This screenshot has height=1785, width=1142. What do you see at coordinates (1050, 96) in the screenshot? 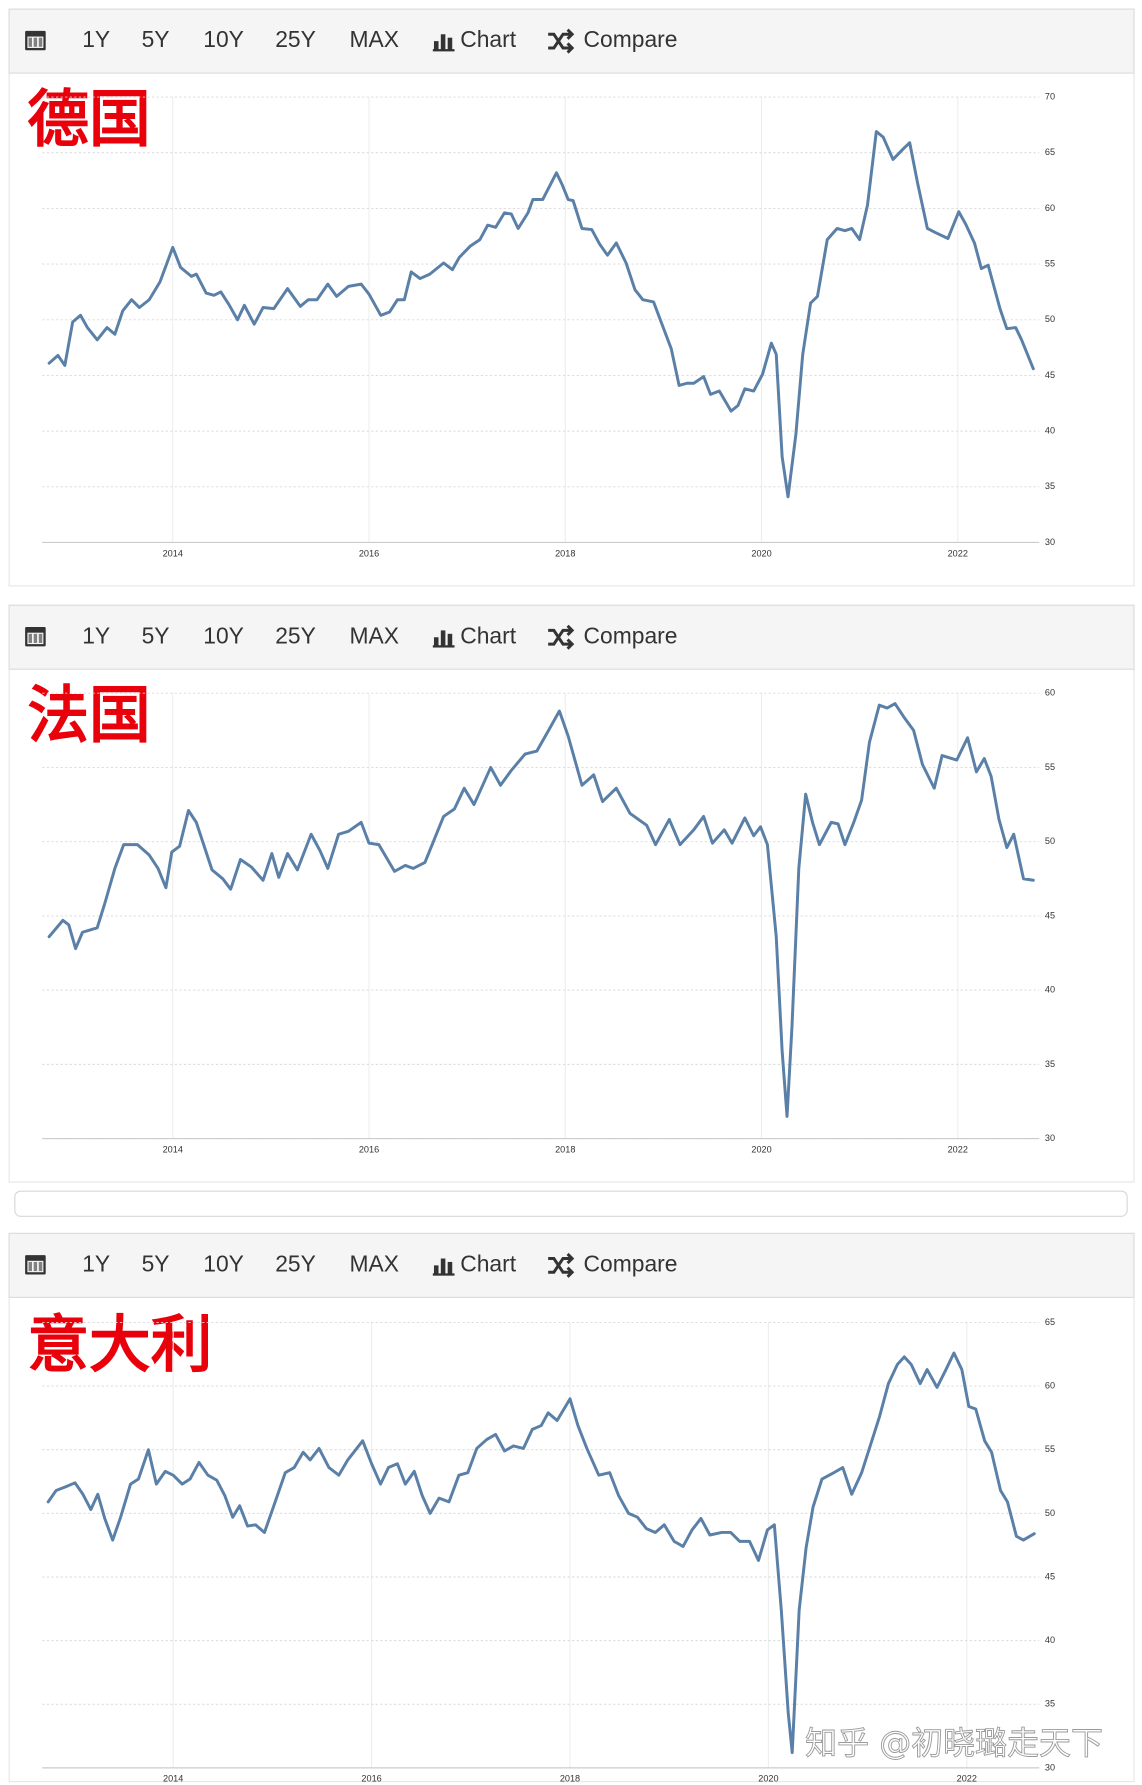
I see `y-tick-label: 70` at bounding box center [1050, 96].